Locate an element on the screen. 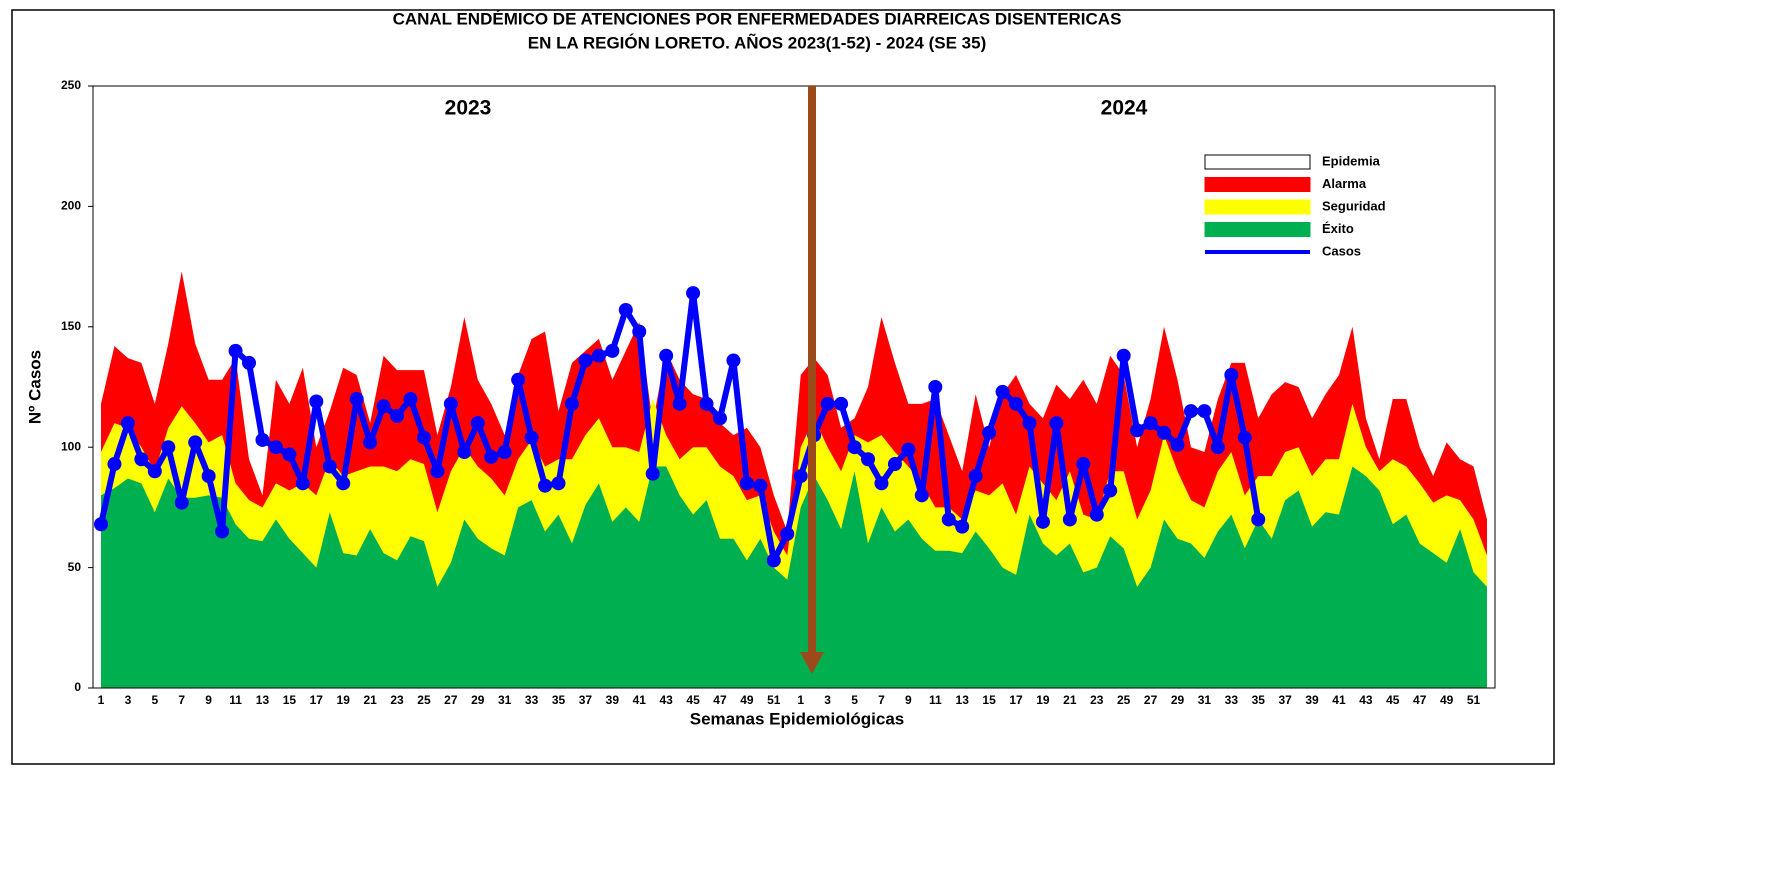 The image size is (1788, 877). x-tick-label: 1 is located at coordinates (101, 700).